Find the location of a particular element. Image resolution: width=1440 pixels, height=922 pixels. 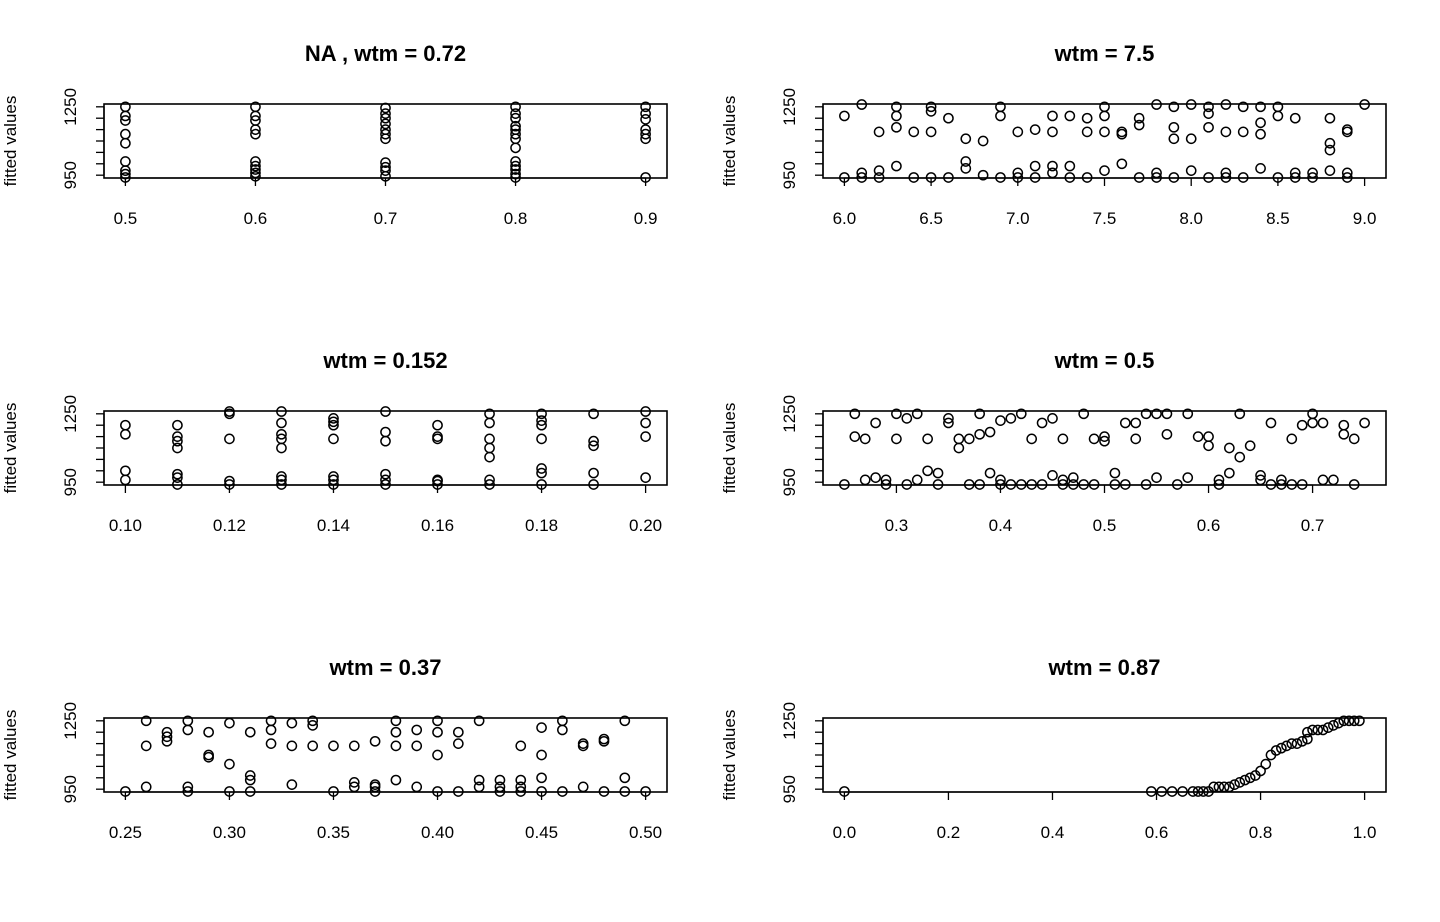

y-axis-label: fitted values is located at coordinates (729, 141).